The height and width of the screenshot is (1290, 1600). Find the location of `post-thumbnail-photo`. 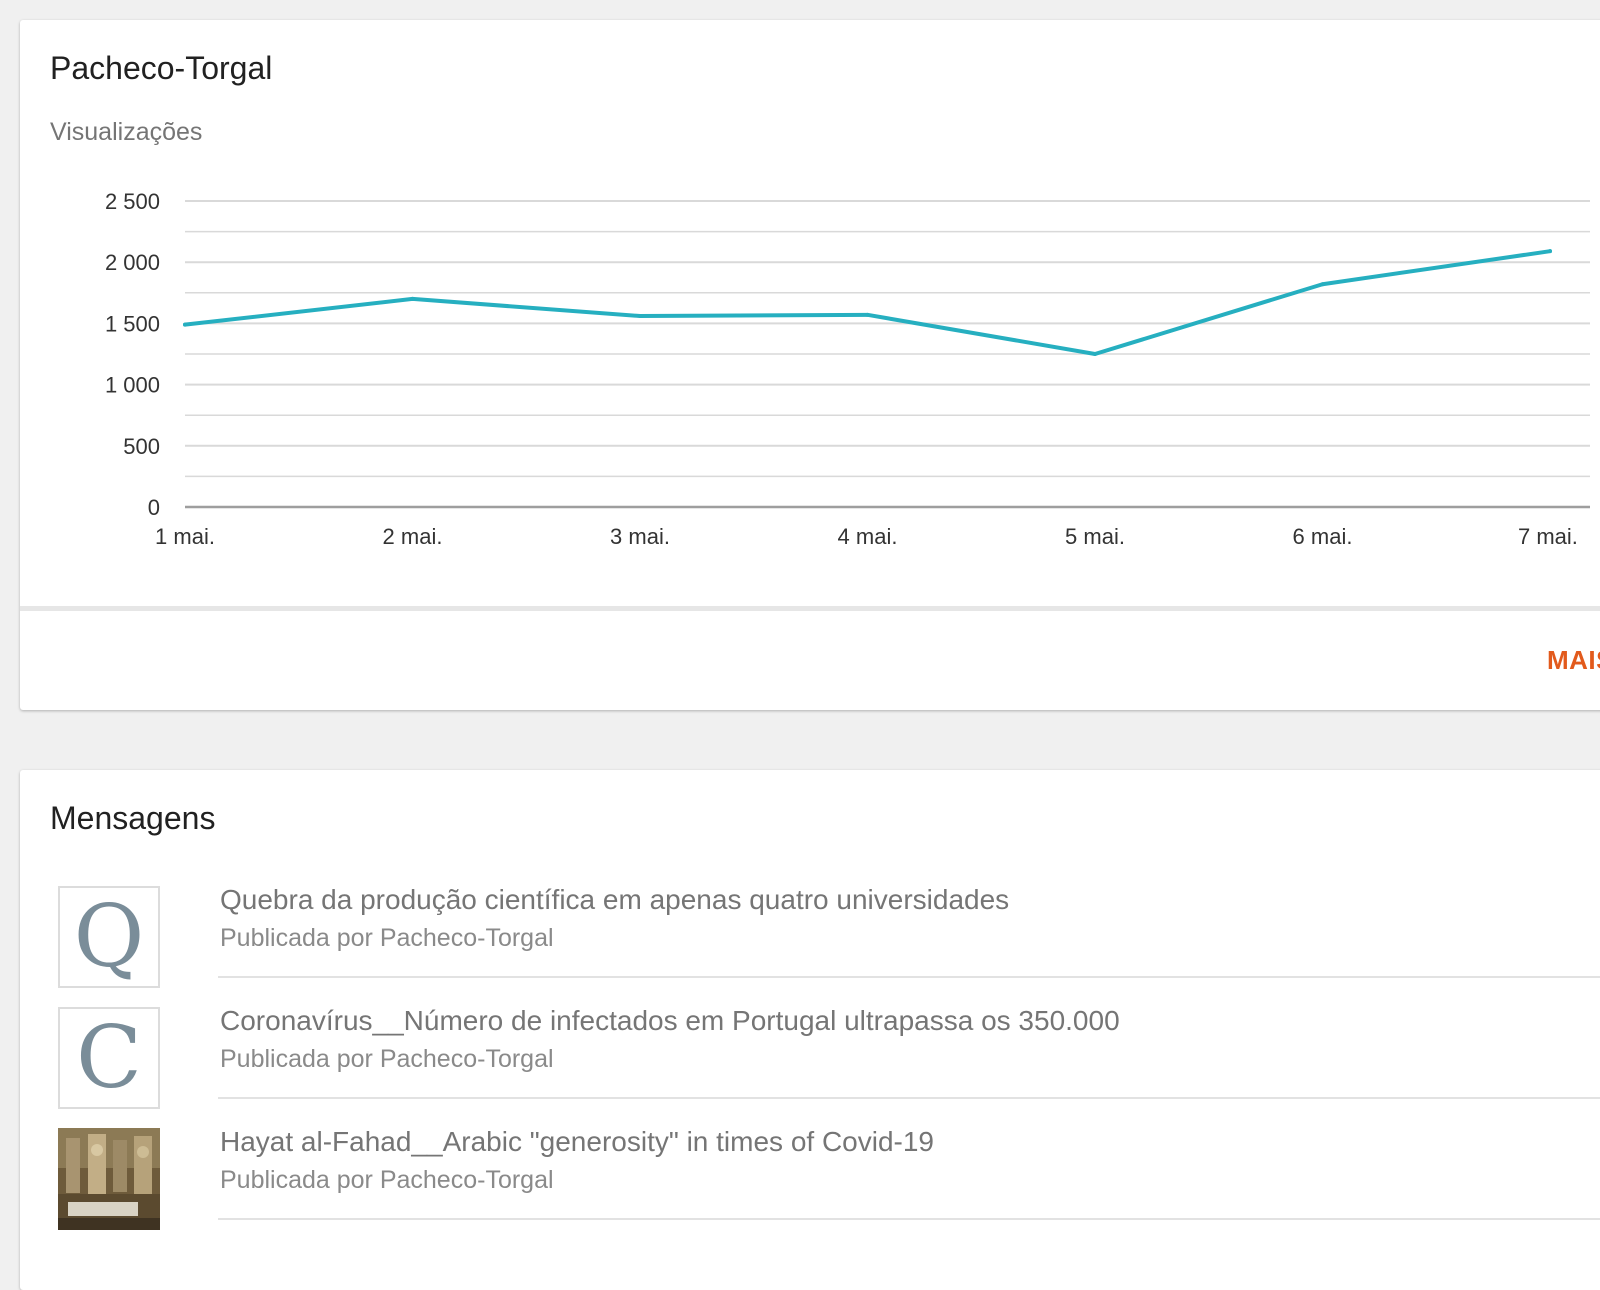

post-thumbnail-photo is located at coordinates (109, 1179).